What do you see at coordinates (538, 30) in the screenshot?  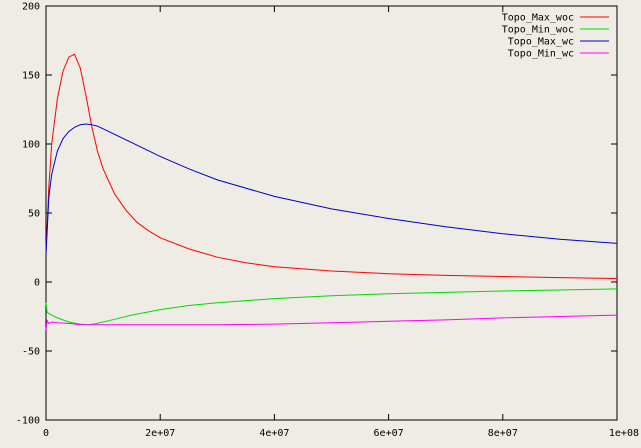 I see `legend-label: Topo_Min_woc` at bounding box center [538, 30].